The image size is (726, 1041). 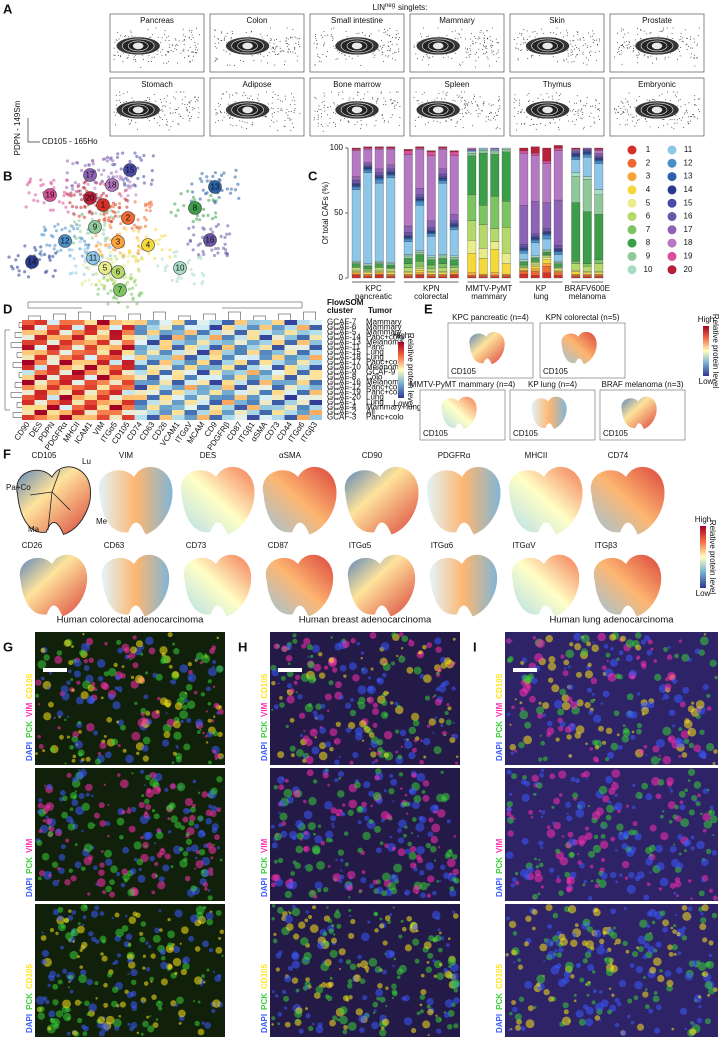 What do you see at coordinates (648, 189) in the screenshot?
I see `legend-label: 4` at bounding box center [648, 189].